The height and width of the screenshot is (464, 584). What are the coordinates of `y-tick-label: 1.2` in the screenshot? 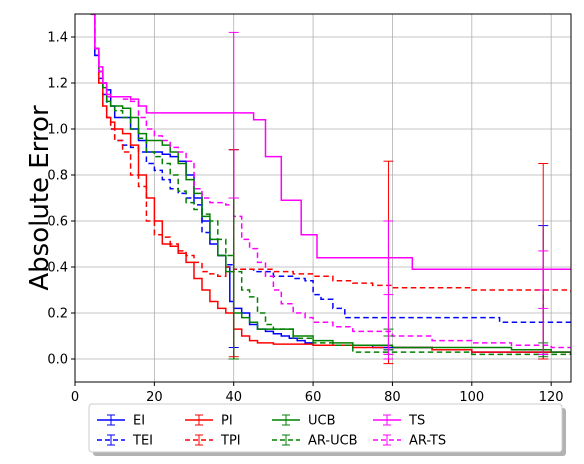 It's located at (57, 84).